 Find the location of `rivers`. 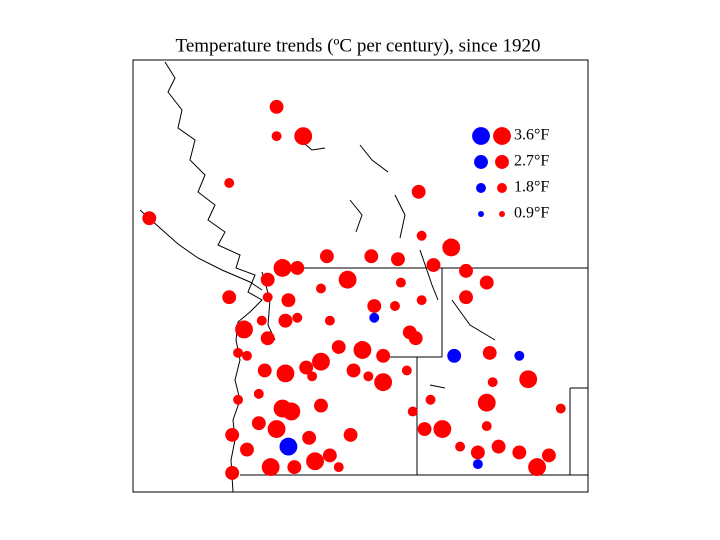

rivers is located at coordinates (397, 264).